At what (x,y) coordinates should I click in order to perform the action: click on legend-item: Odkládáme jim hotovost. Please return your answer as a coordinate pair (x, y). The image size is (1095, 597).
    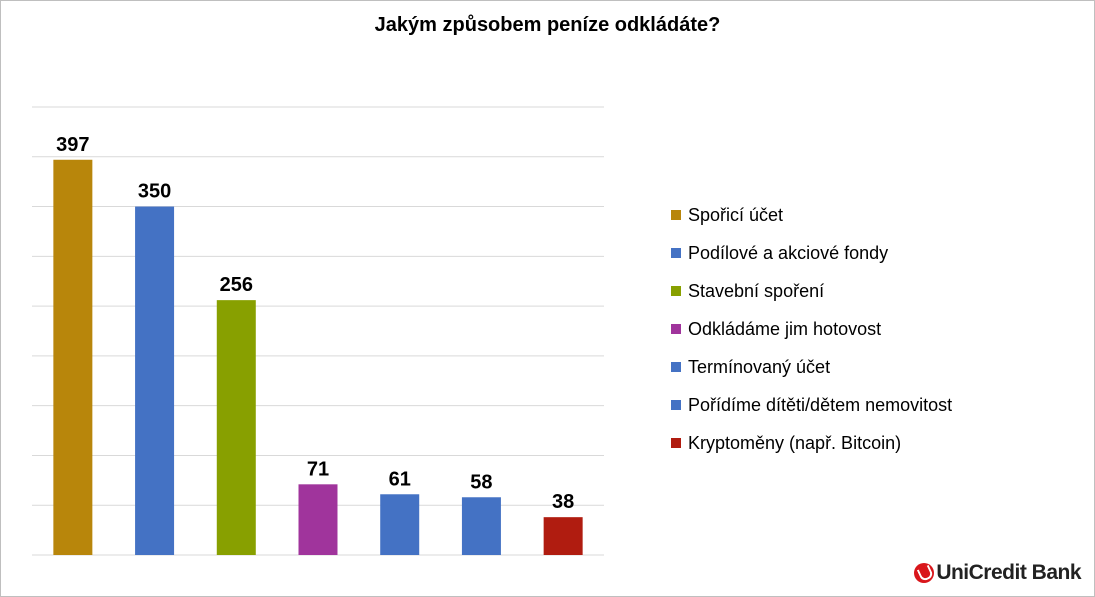
    Looking at the image, I should click on (811, 329).